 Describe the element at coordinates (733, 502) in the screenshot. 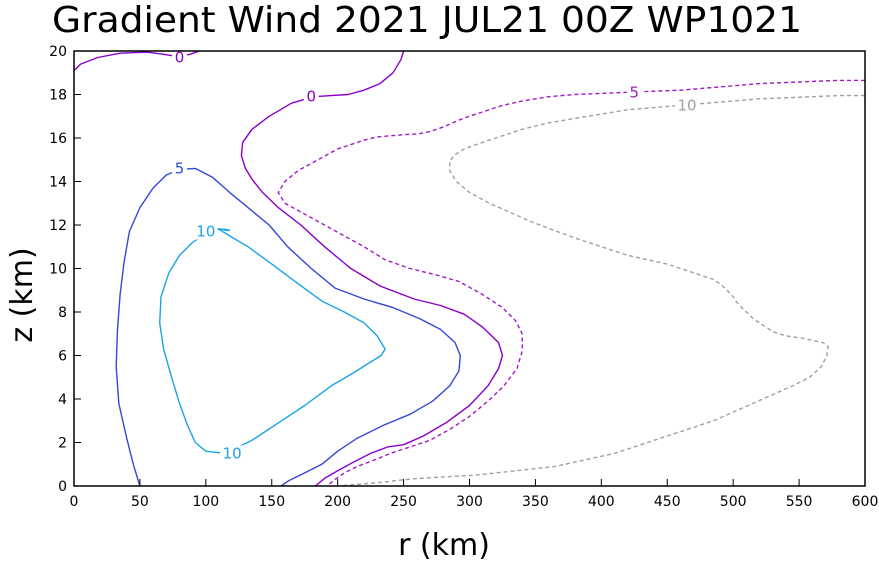

I see `x-tick-label-10: 500` at that location.